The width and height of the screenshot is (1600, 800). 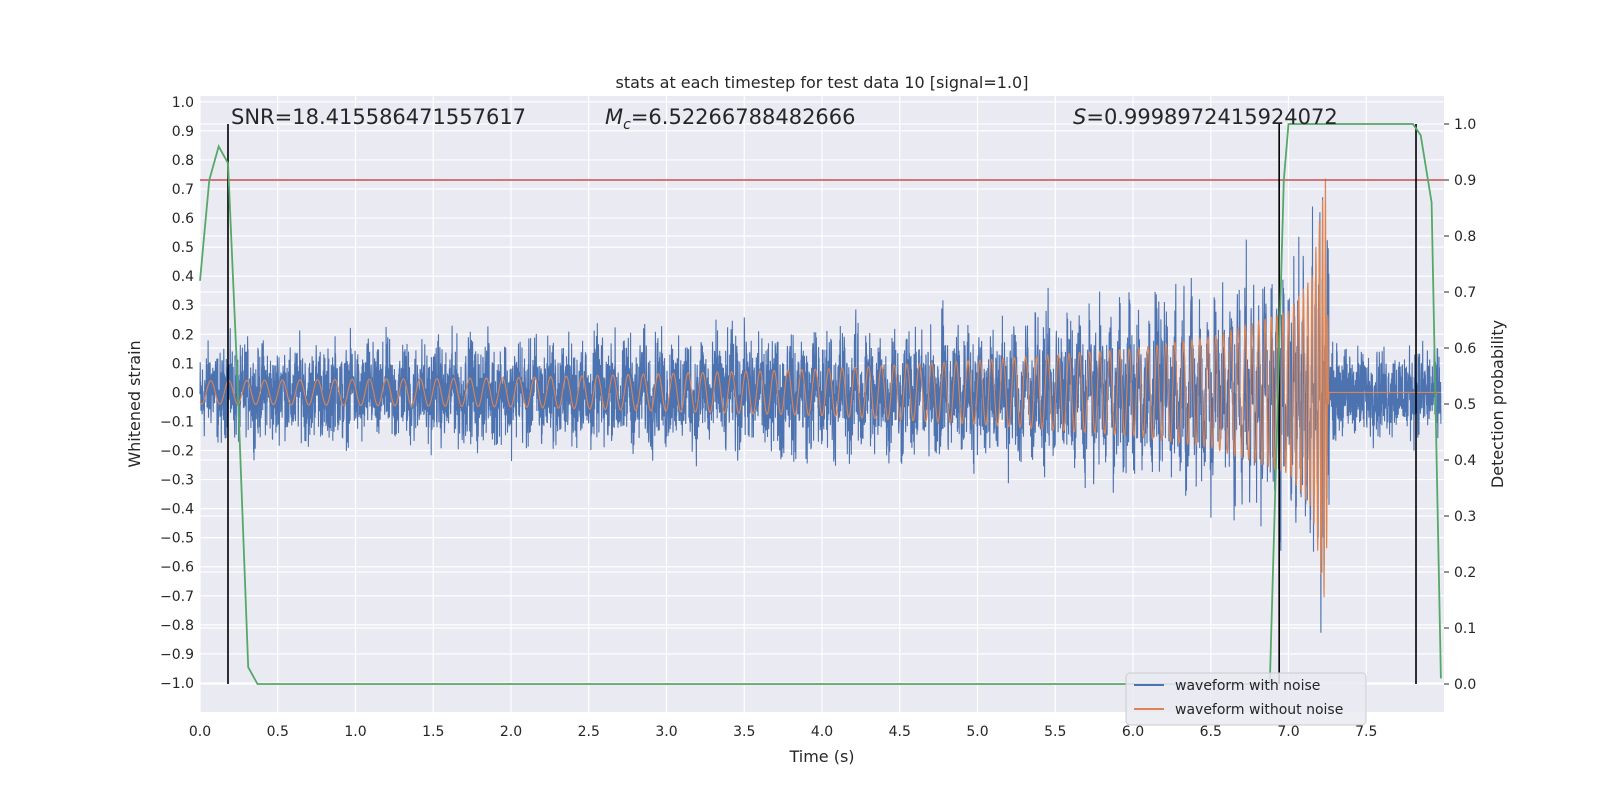 What do you see at coordinates (1288, 732) in the screenshot?
I see `x-tick-label: 7.0` at bounding box center [1288, 732].